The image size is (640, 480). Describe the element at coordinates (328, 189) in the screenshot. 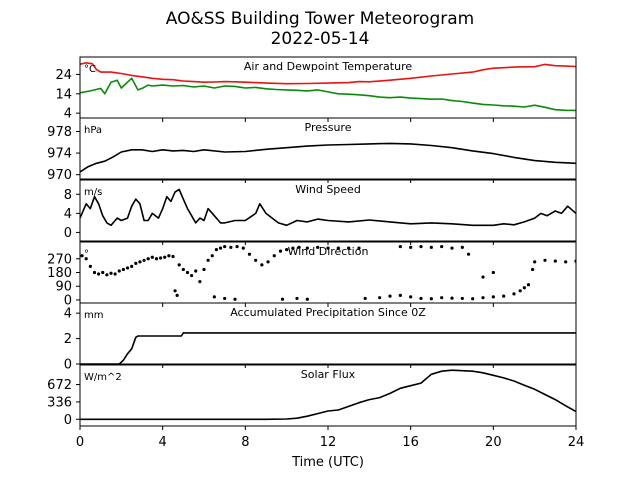

I see `panel-title: Wind Speed` at that location.